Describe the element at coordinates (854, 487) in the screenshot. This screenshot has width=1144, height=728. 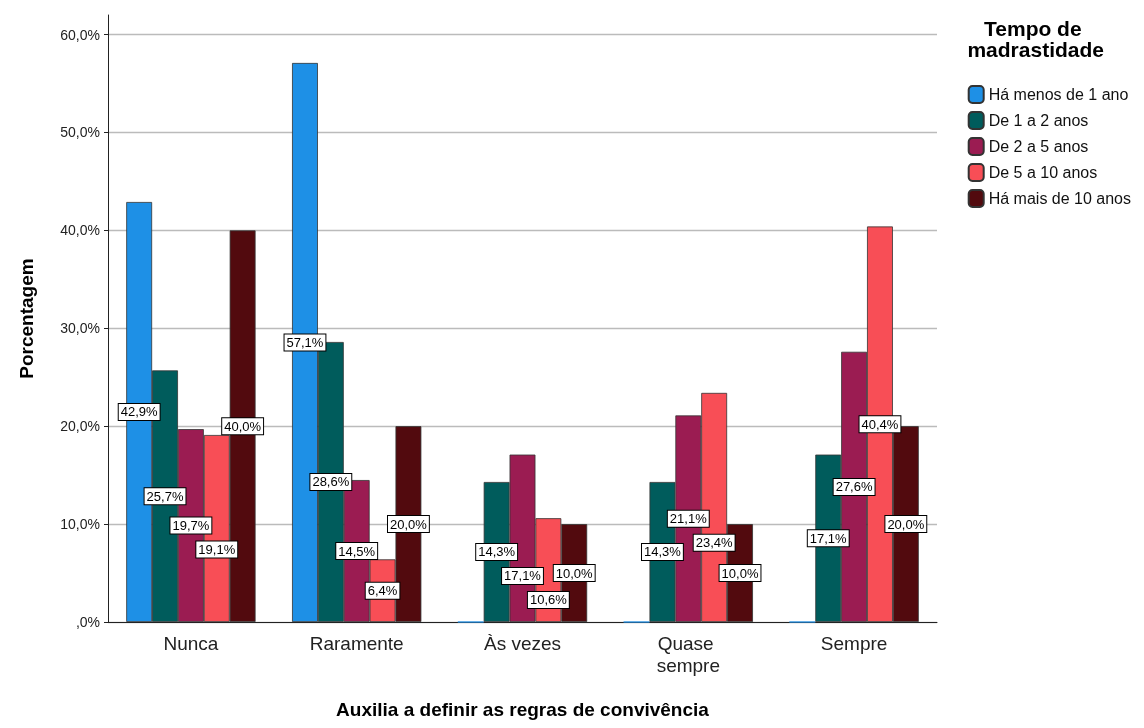
I see `data-label: 27,6%` at that location.